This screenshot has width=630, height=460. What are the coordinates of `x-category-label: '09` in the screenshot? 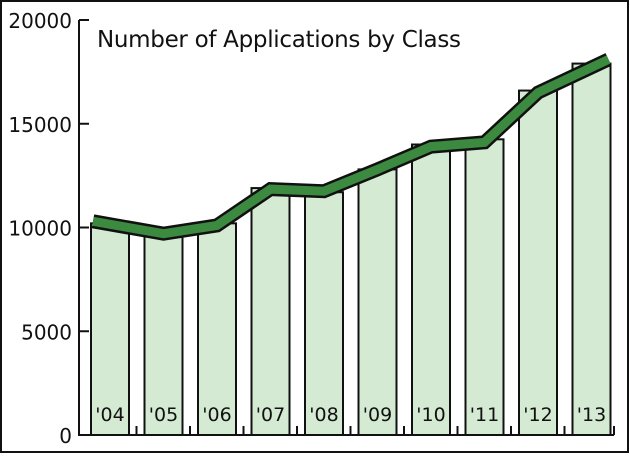 It's located at (377, 415).